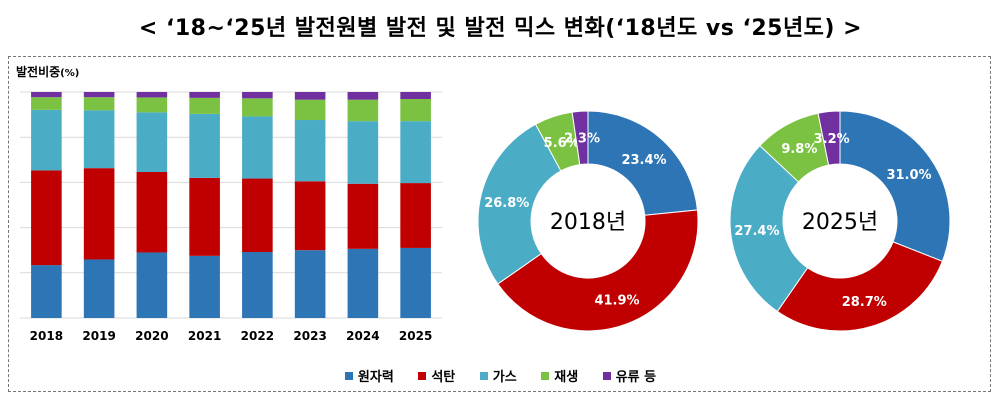 The height and width of the screenshot is (400, 1001). What do you see at coordinates (504, 377) in the screenshot?
I see `legend-label-gas: 가스` at bounding box center [504, 377].